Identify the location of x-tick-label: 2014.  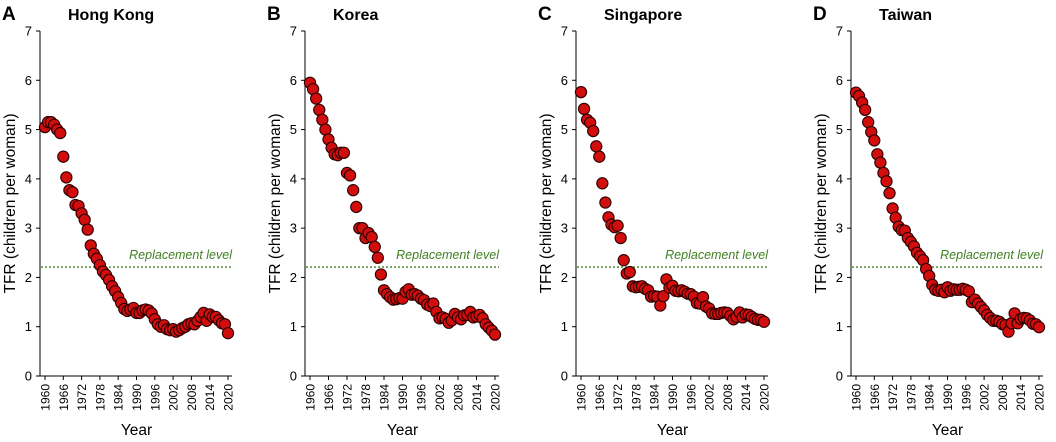
(477, 397).